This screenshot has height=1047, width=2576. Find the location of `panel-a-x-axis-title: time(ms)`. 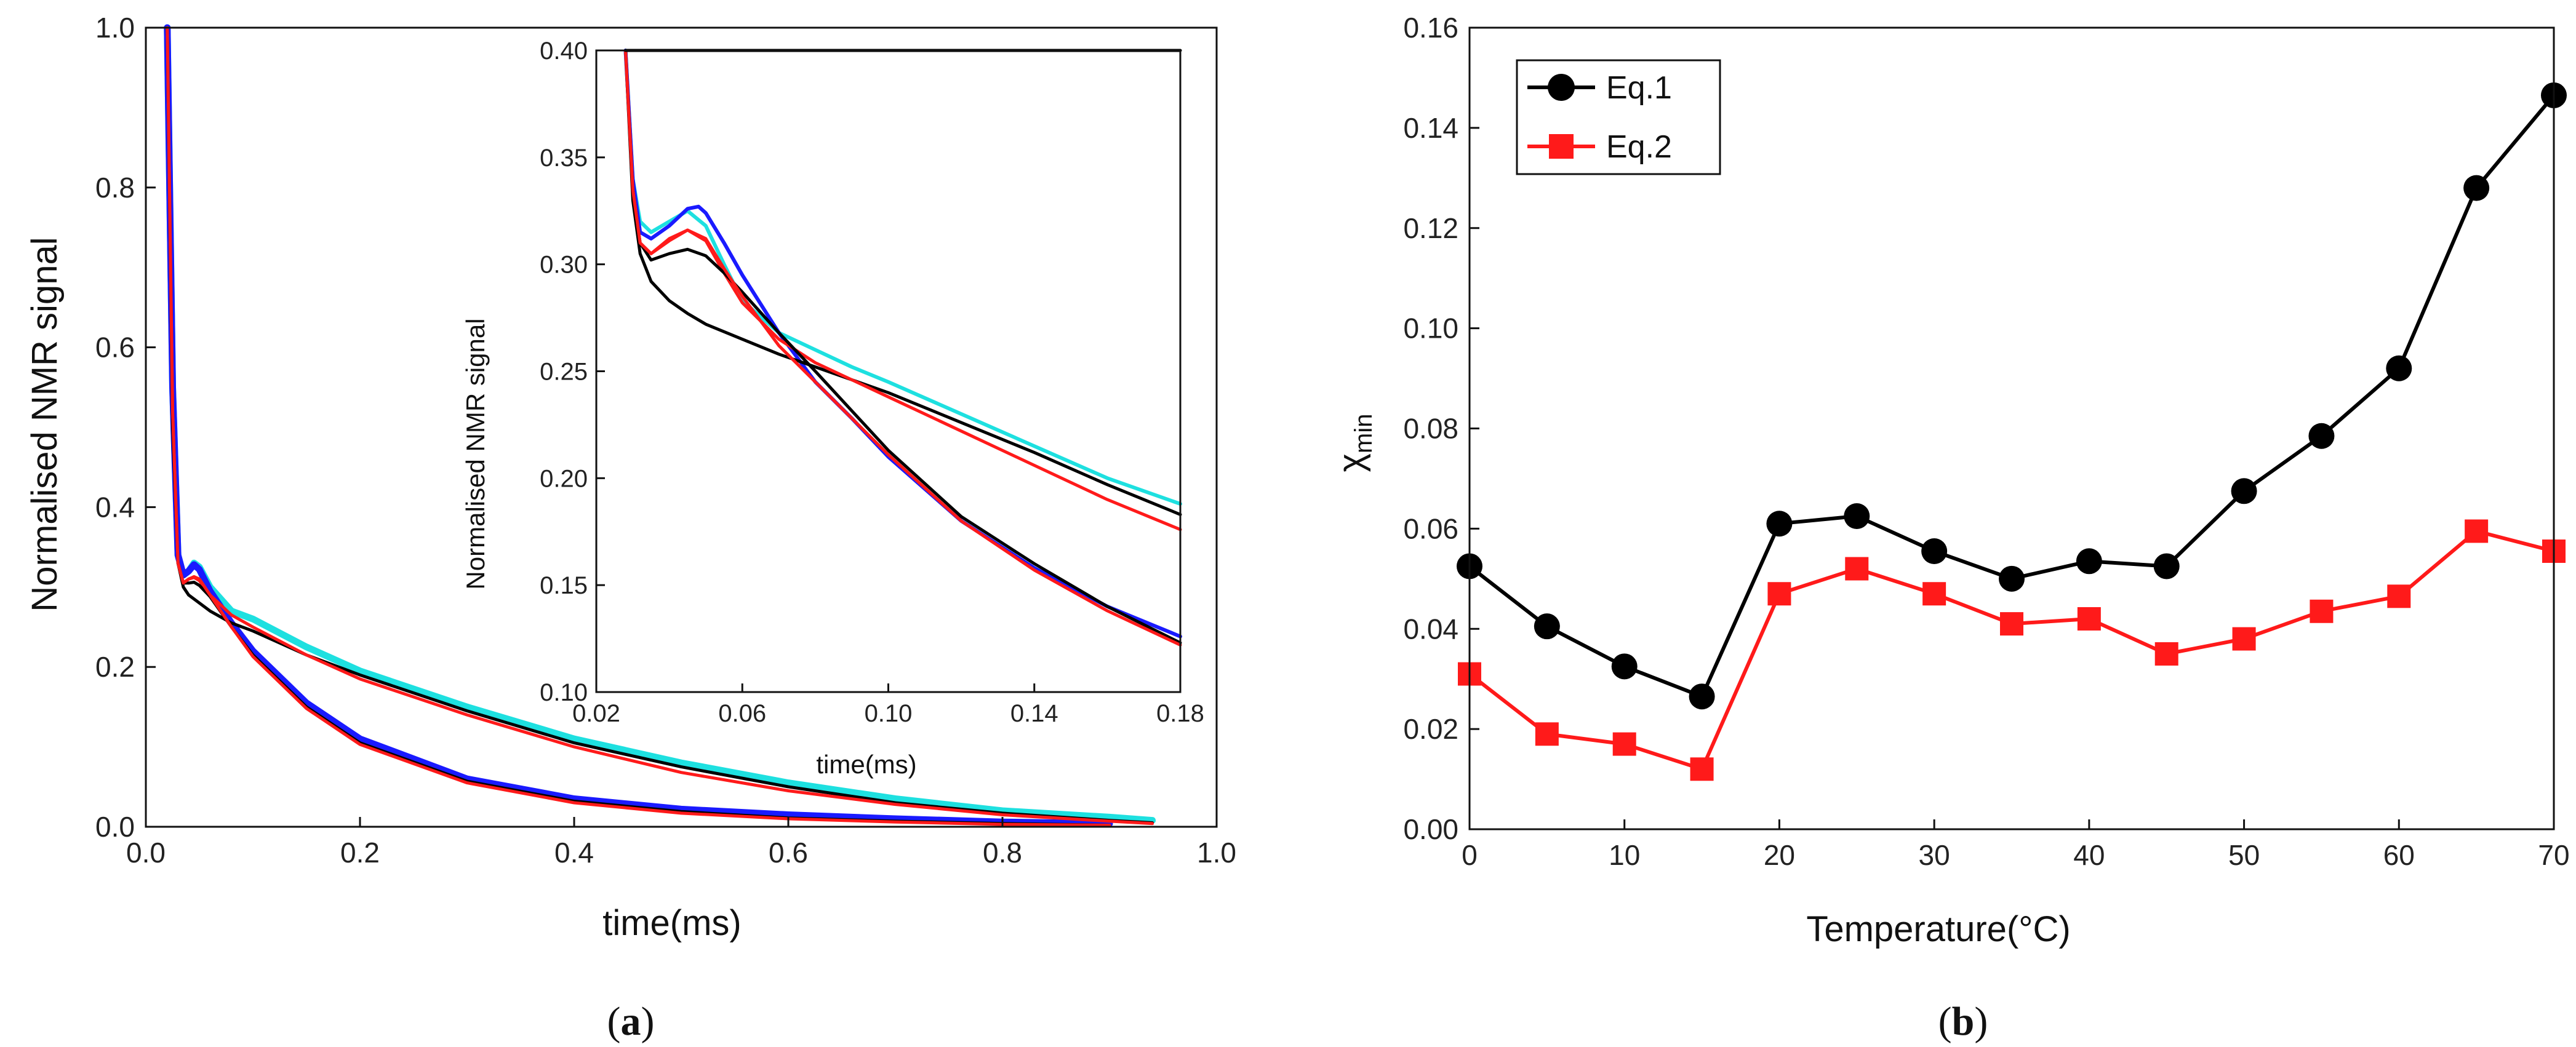

panel-a-x-axis-title: time(ms) is located at coordinates (672, 923).